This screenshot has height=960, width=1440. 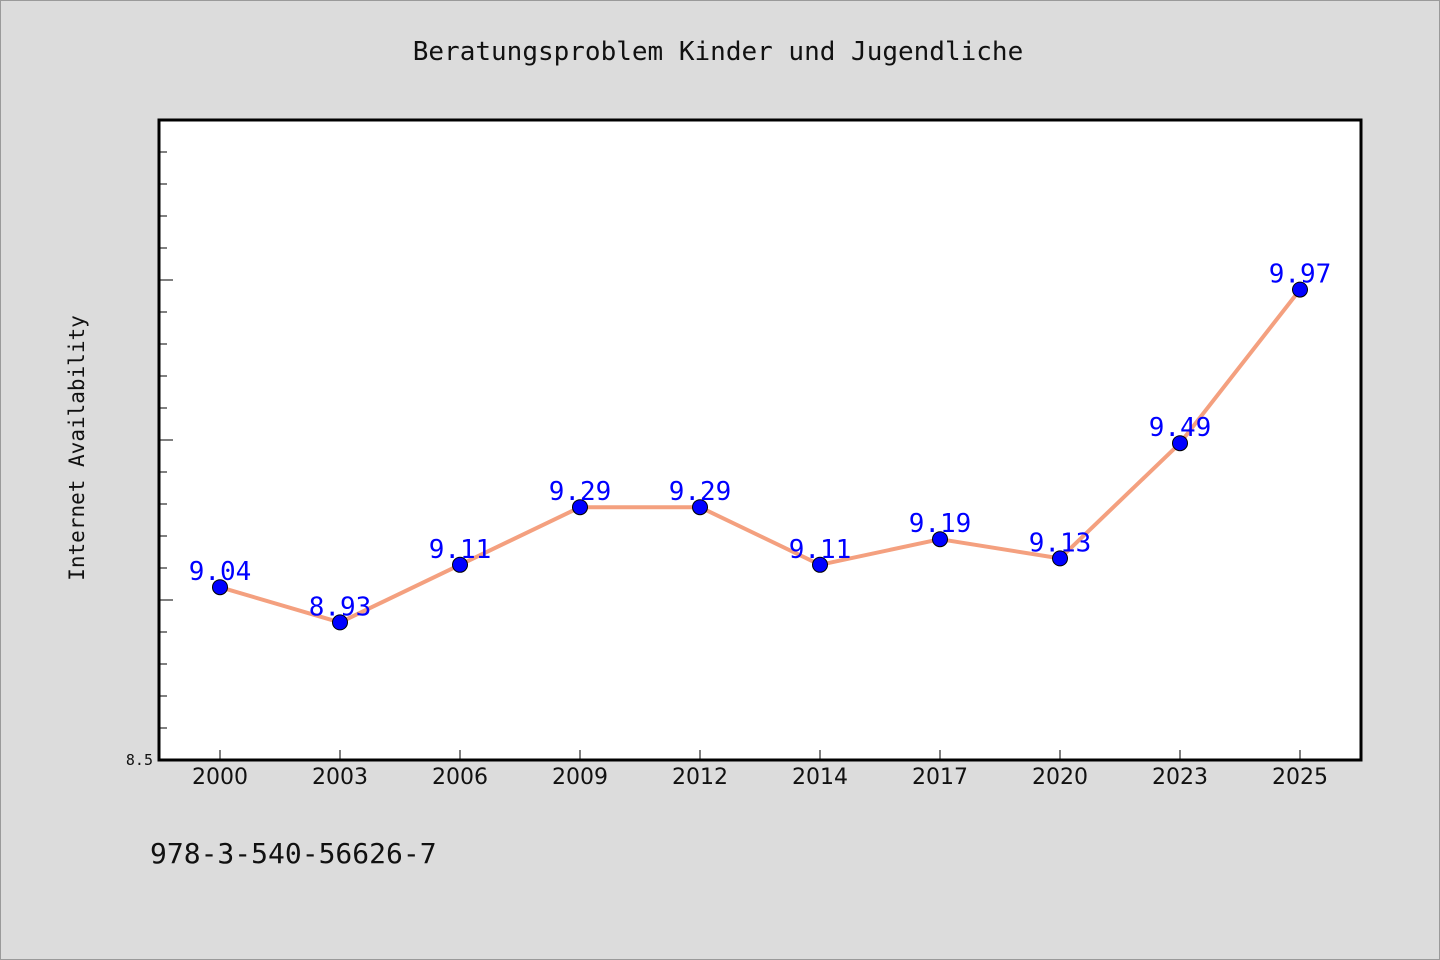 What do you see at coordinates (940, 524) in the screenshot?
I see `data-label: 9.19` at bounding box center [940, 524].